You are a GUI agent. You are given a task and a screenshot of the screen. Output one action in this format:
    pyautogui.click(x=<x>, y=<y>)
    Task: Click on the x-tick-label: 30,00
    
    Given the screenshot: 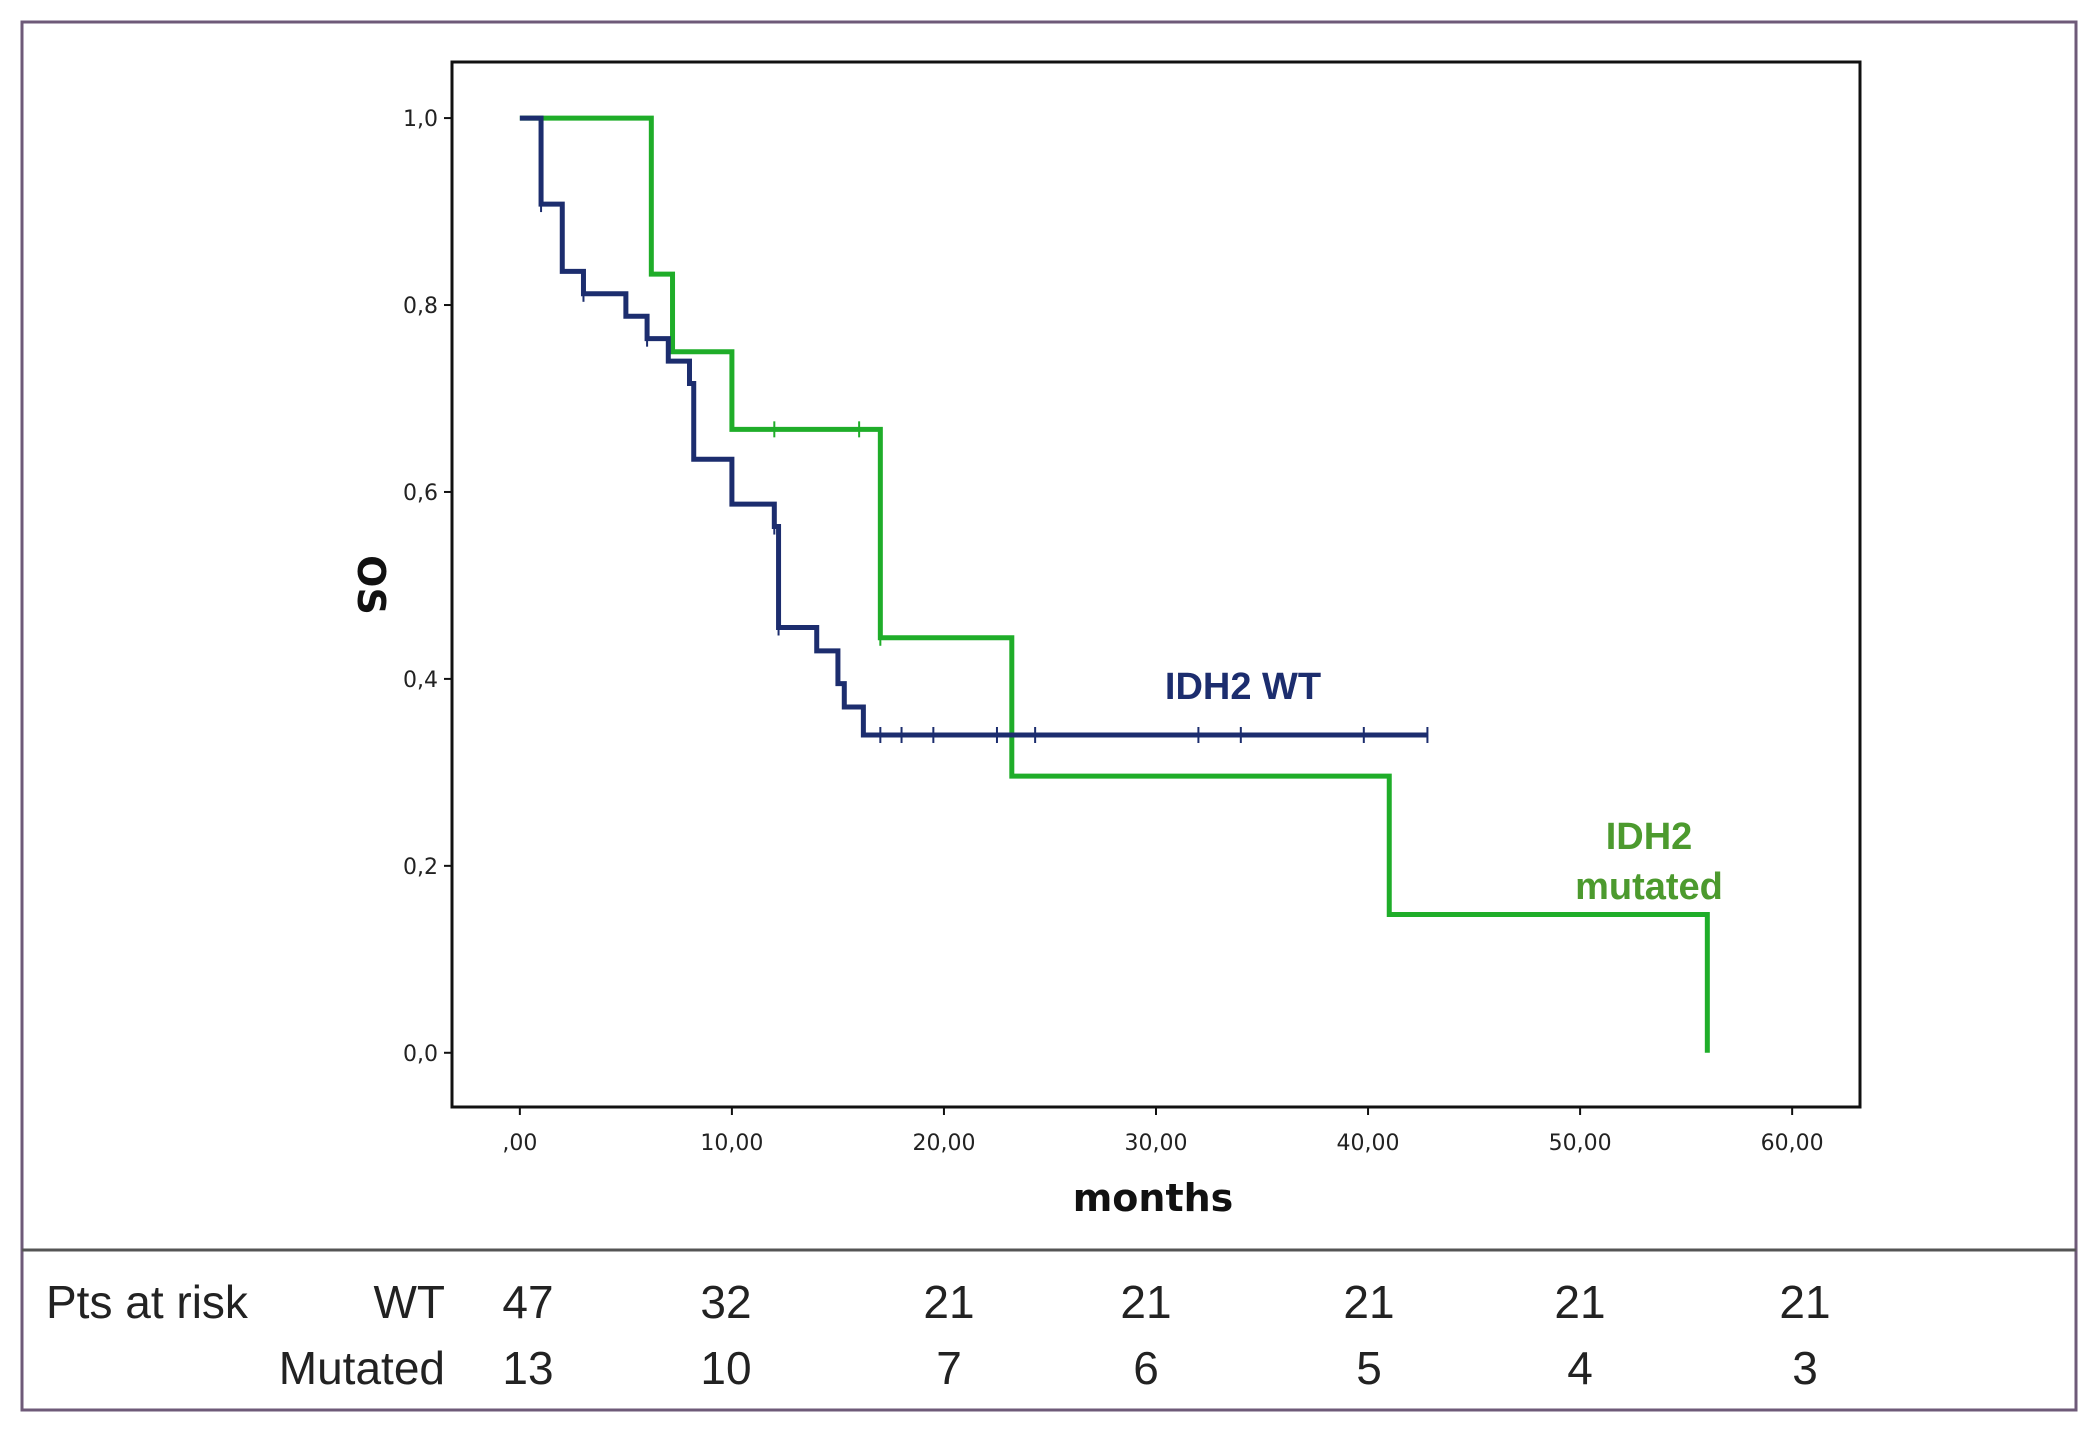 What is the action you would take?
    pyautogui.click(x=1156, y=1143)
    